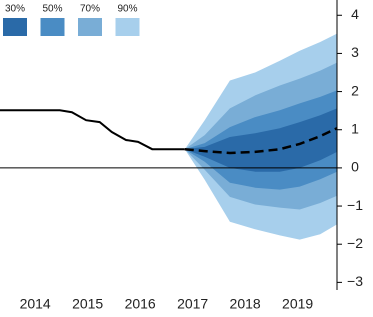  I want to click on x-tick-label: 2016, so click(140, 304).